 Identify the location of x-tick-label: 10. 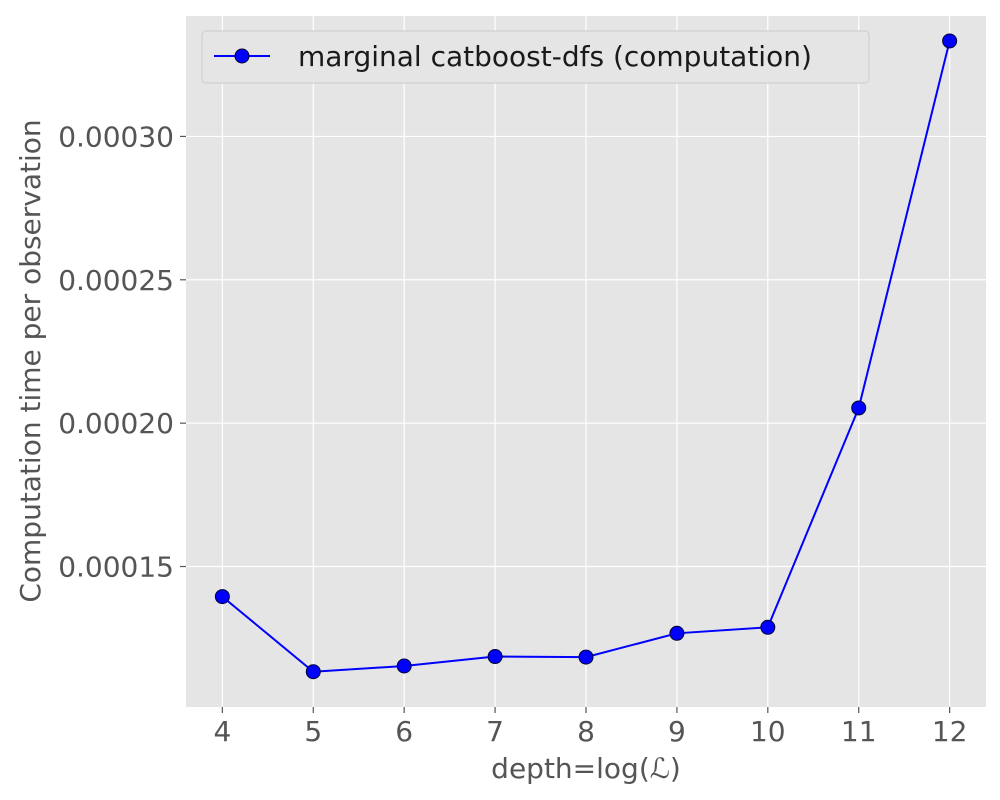
(768, 731).